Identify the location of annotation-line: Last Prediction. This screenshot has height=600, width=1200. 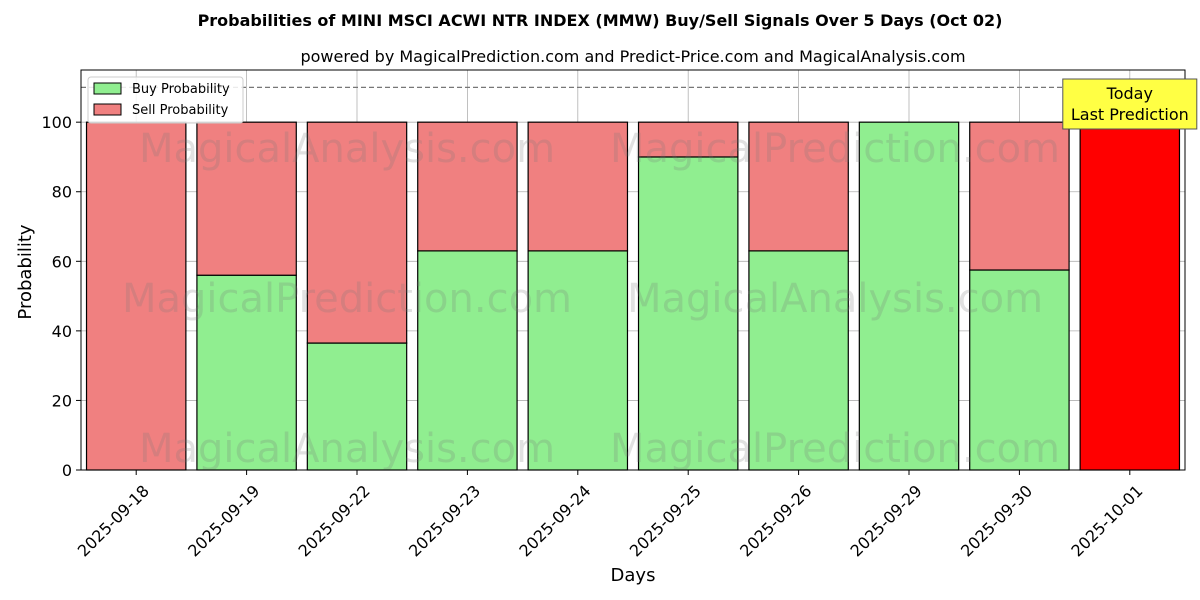
(1130, 114).